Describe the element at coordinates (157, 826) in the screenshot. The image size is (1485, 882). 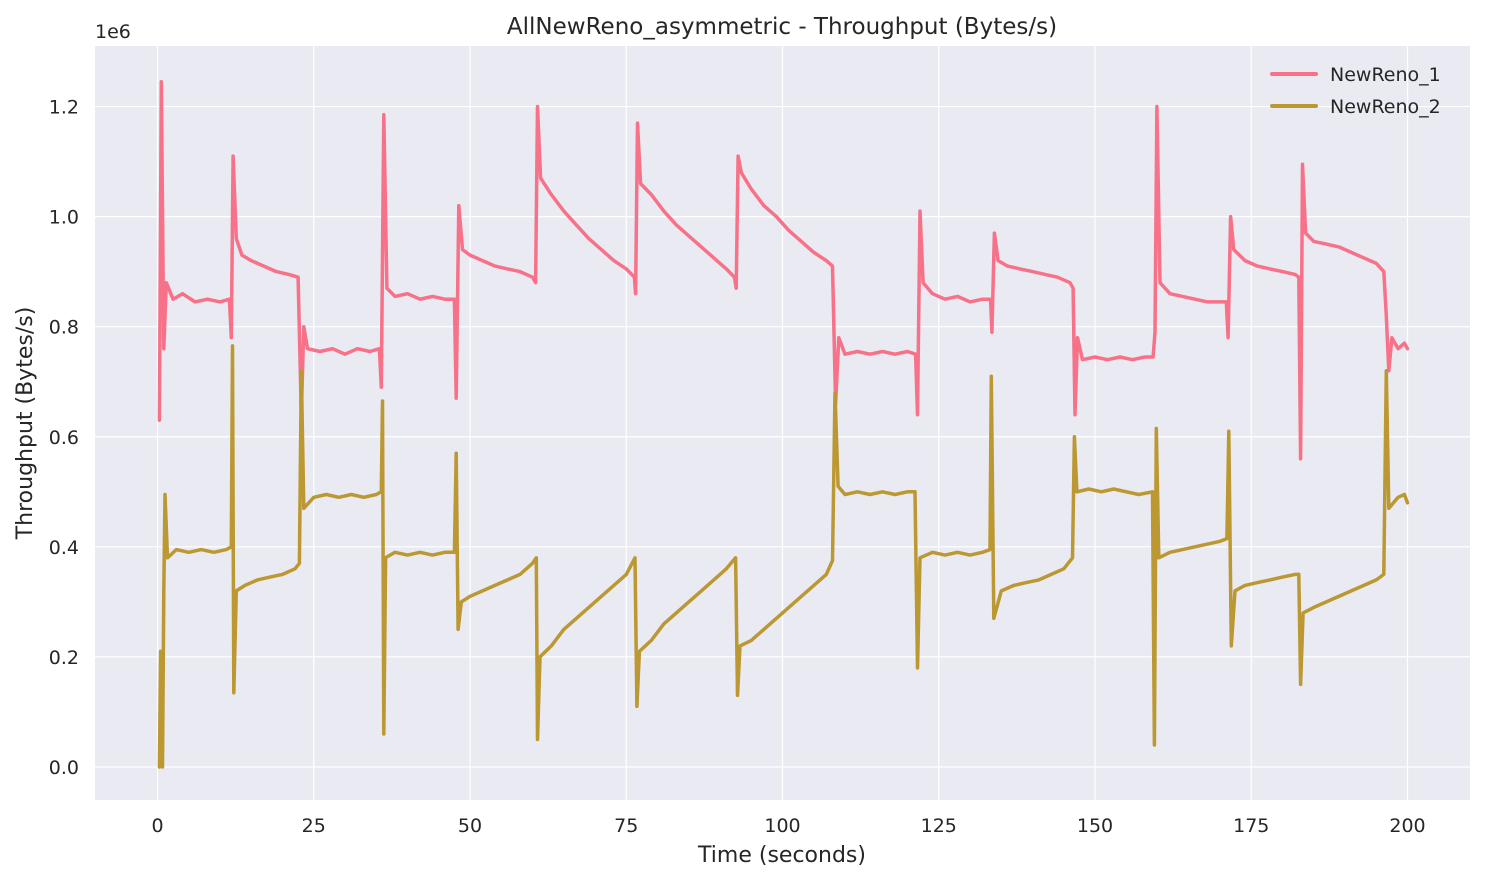
I see `x-tick-label: 0` at that location.